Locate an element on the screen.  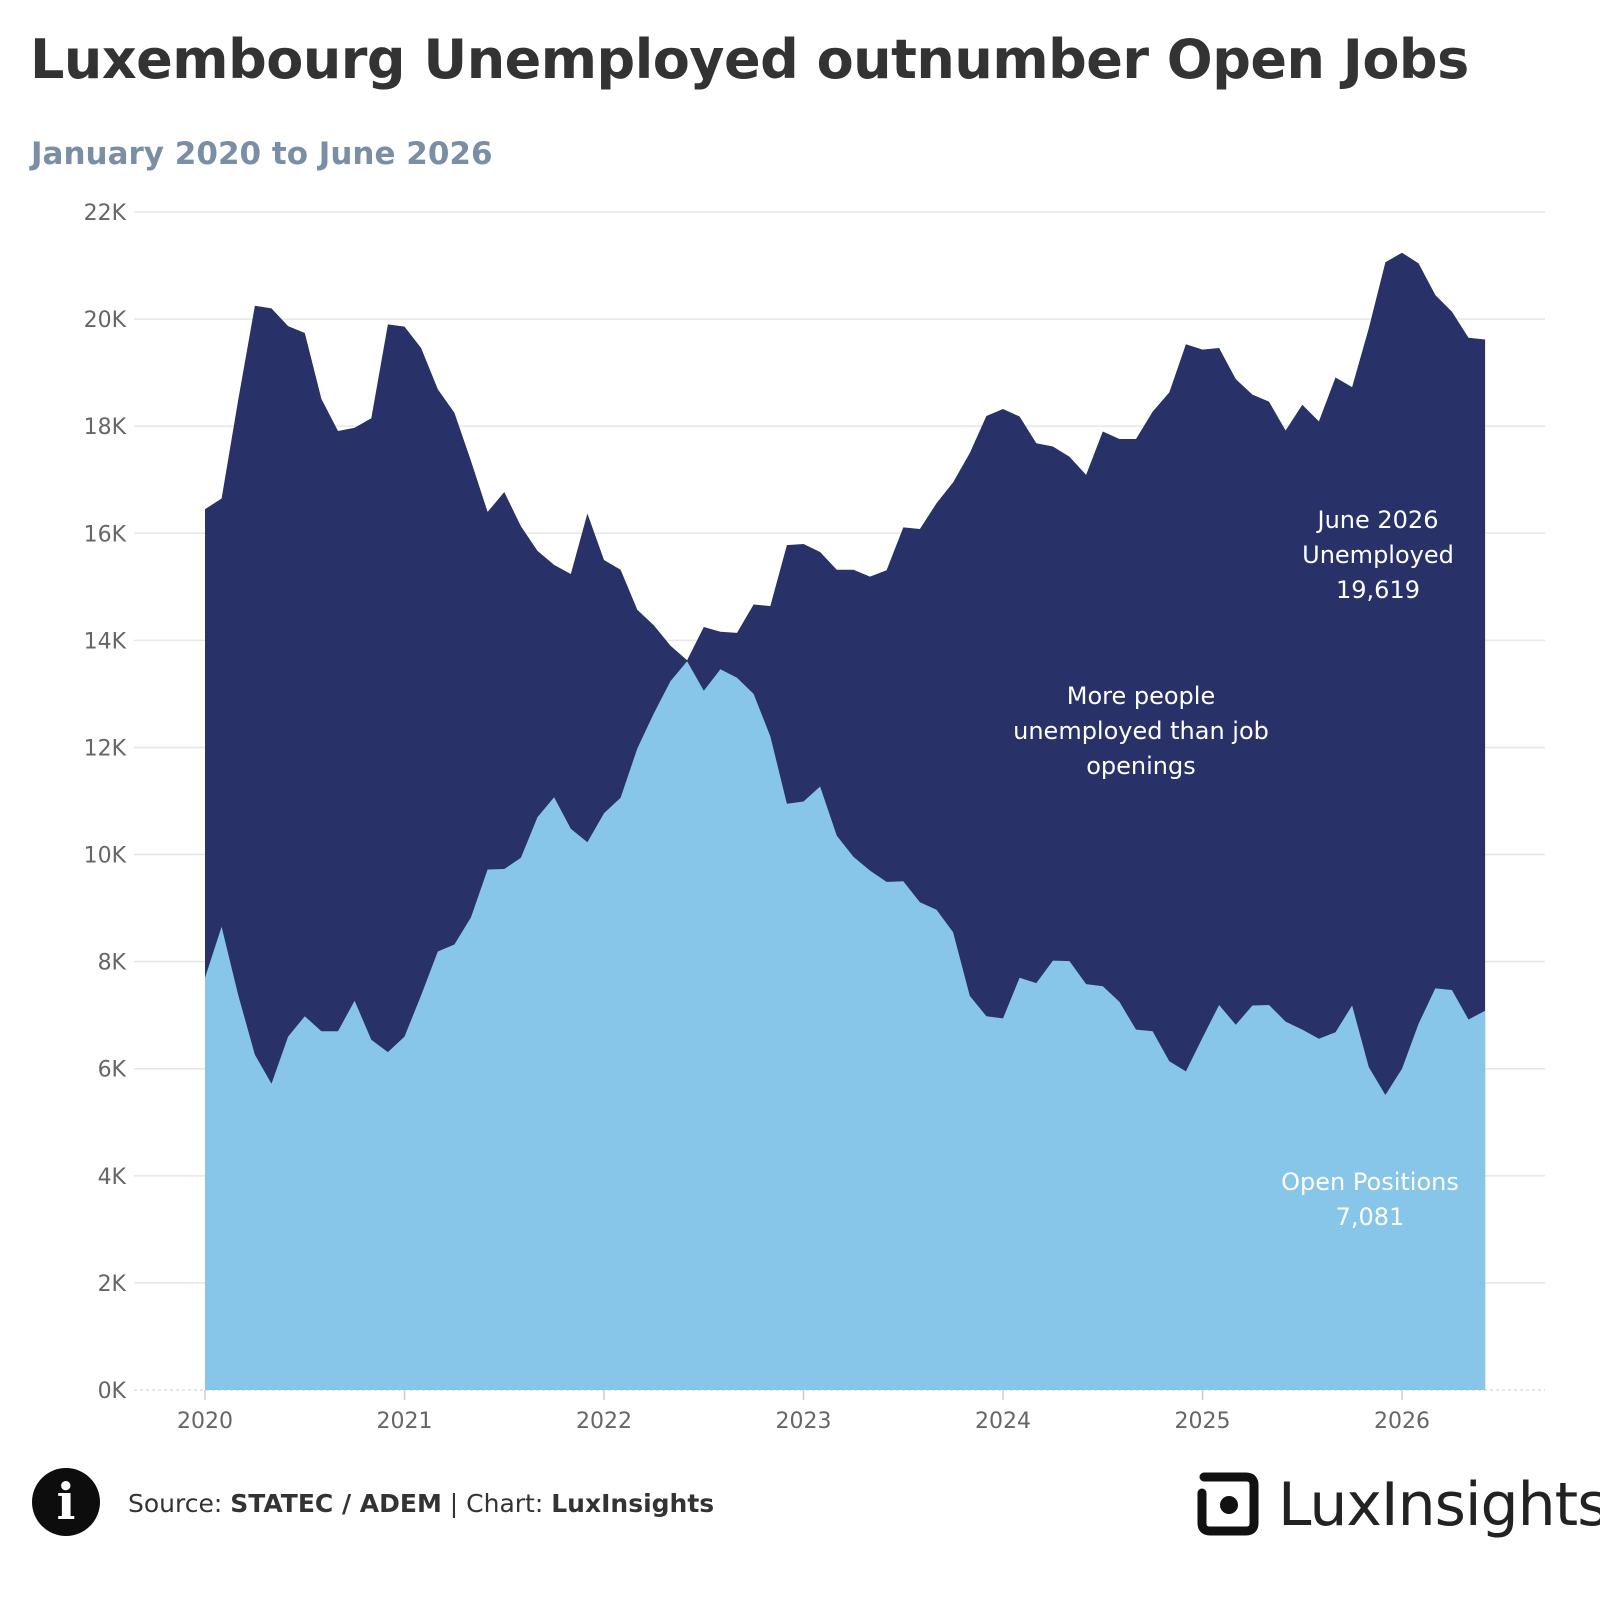
x-tick-label: 2026 is located at coordinates (1402, 1421).